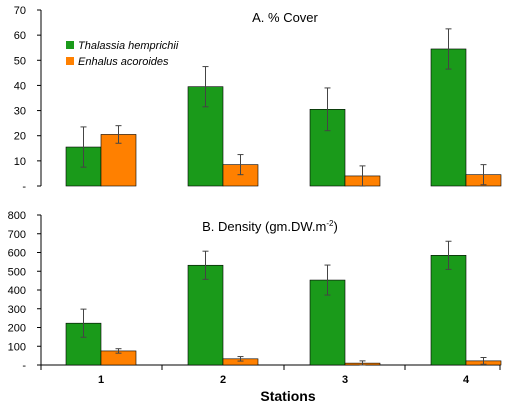 Image resolution: width=524 pixels, height=405 pixels. I want to click on y-tick-label: 400, so click(17, 291).